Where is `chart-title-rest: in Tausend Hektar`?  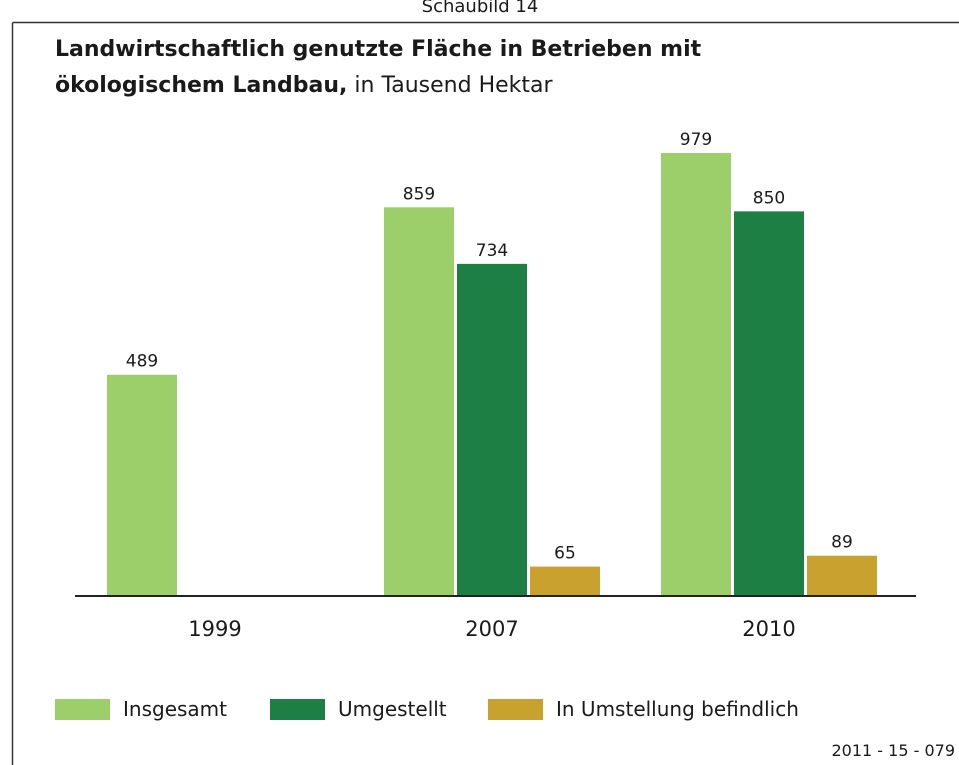 chart-title-rest: in Tausend Hektar is located at coordinates (453, 85).